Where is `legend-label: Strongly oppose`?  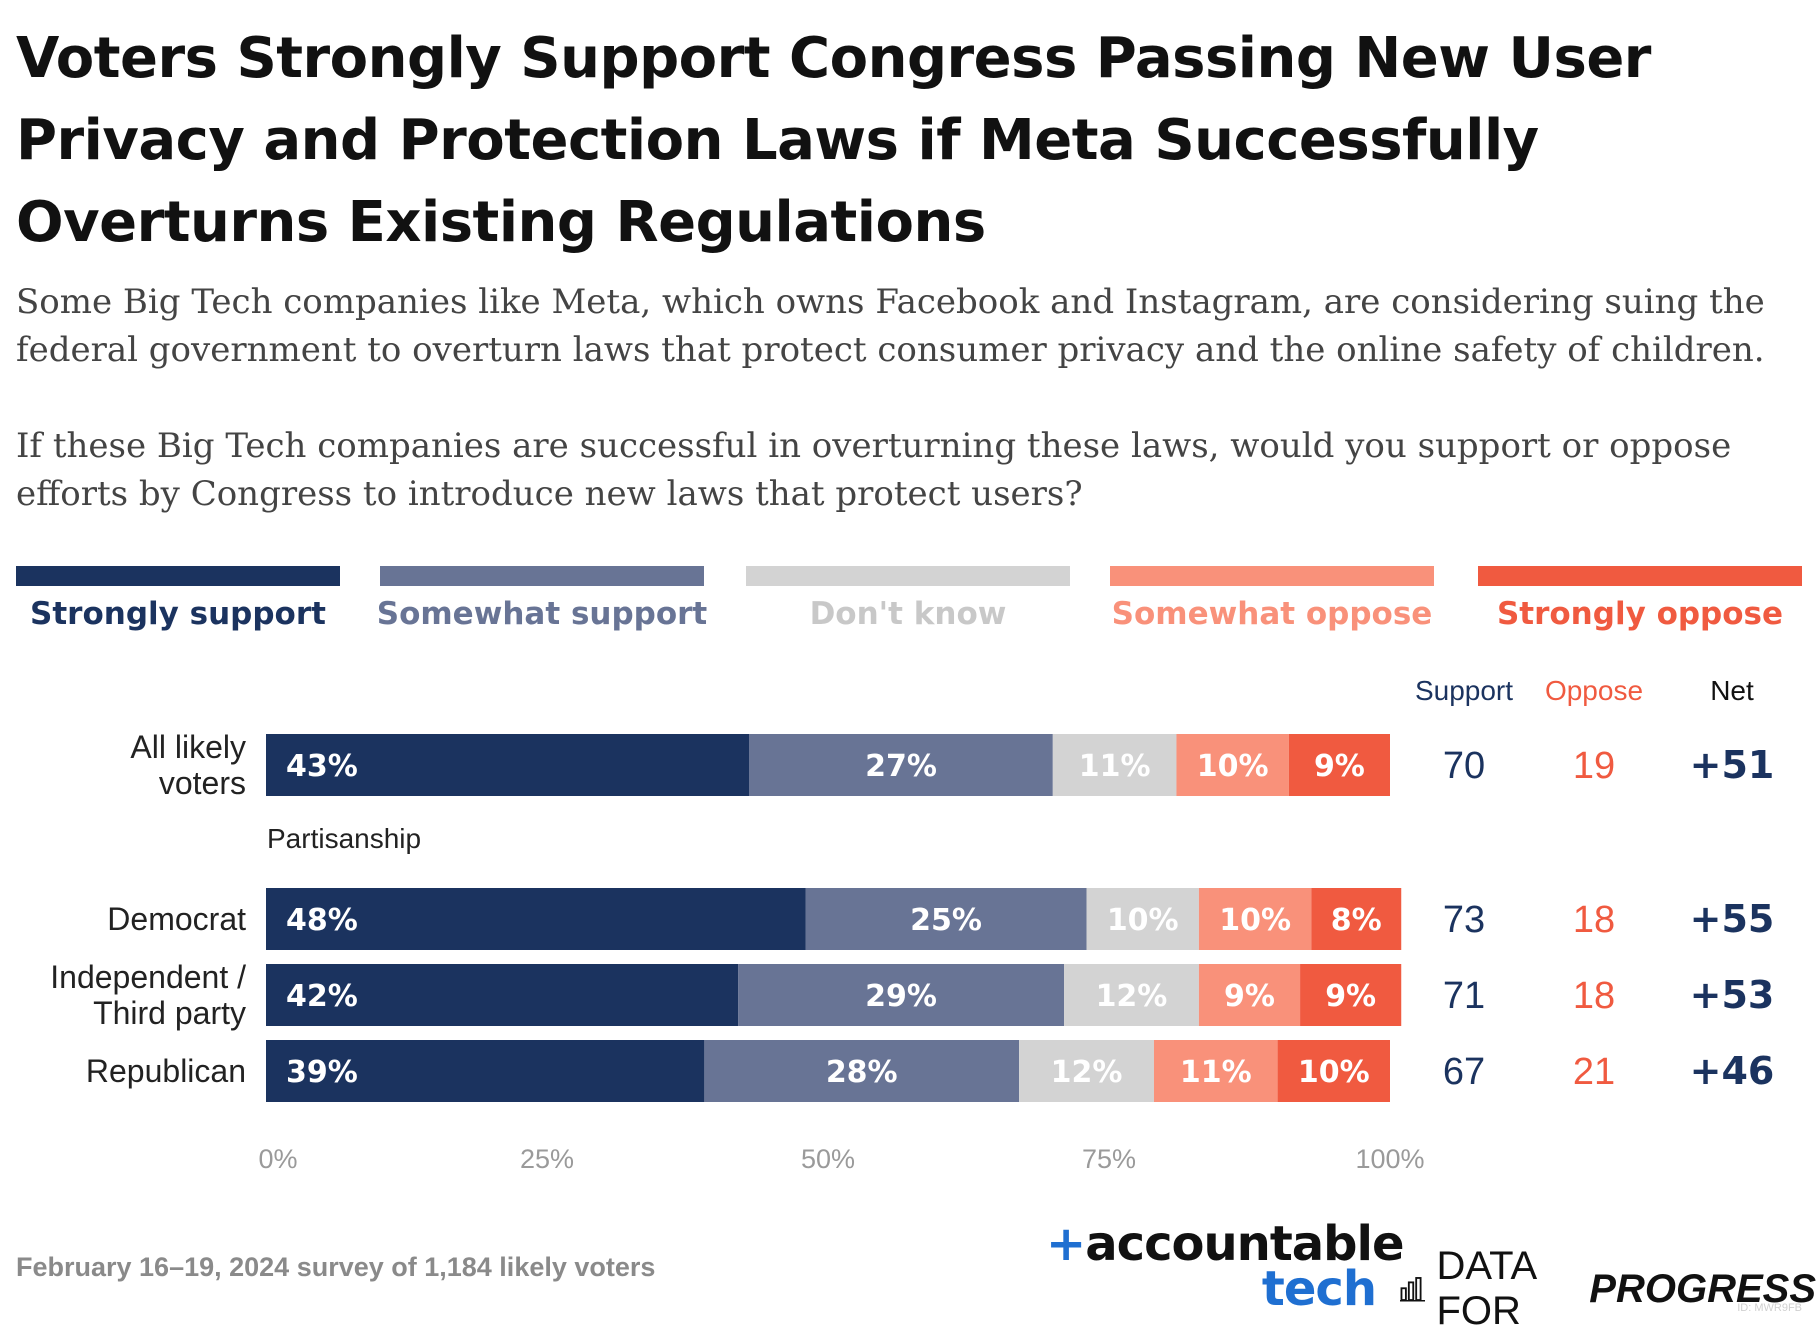
legend-label: Strongly oppose is located at coordinates (1640, 614).